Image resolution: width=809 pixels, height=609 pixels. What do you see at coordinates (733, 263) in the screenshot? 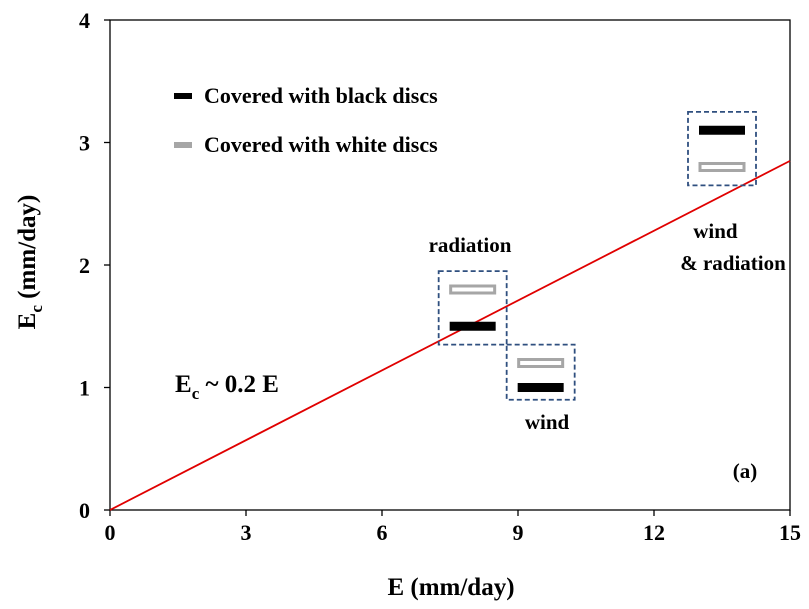
I see `group-label-wind-radiation-line2: & radiation` at bounding box center [733, 263].